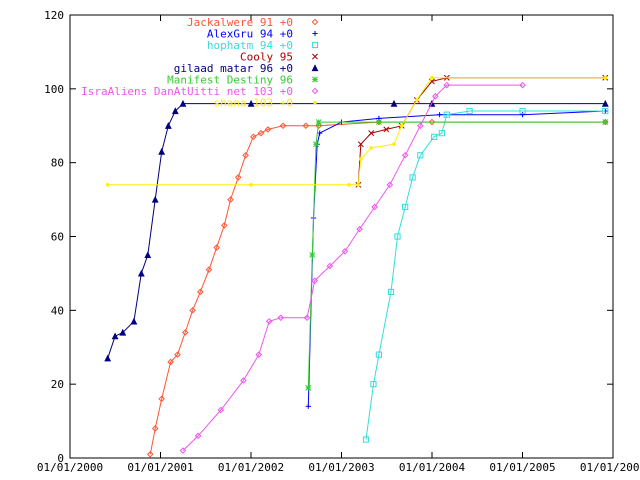 This screenshot has height=480, width=640. I want to click on y-tick-label: 40, so click(57, 310).